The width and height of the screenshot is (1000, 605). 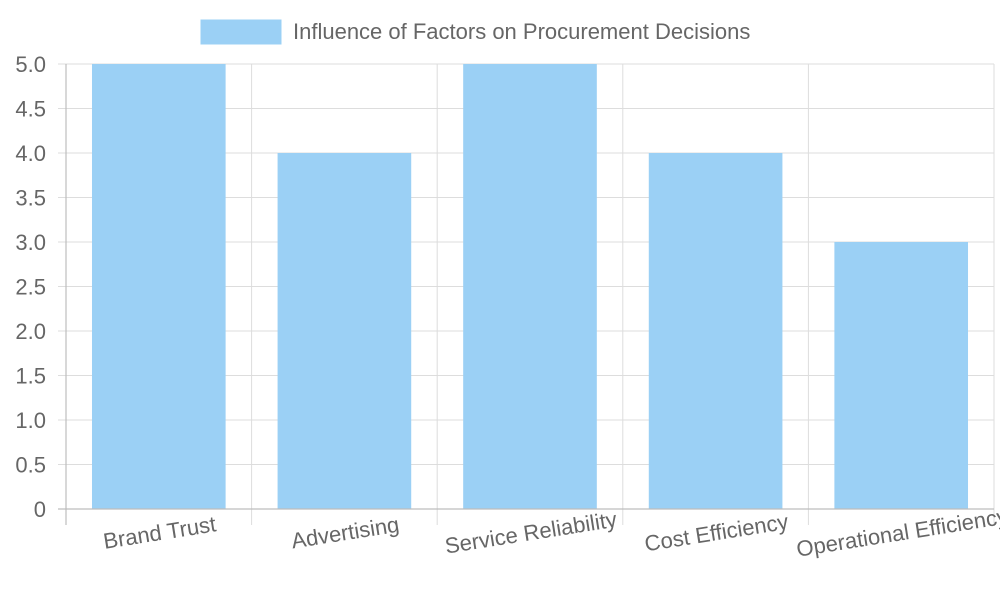 I want to click on y-tick-label: 4.5, so click(x=30, y=109).